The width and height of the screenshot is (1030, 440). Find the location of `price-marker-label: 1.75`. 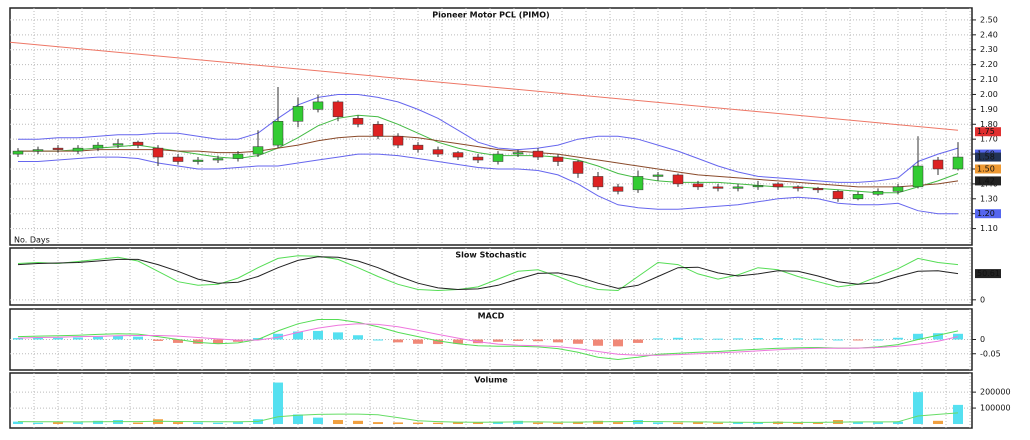

price-marker-label: 1.75 is located at coordinates (986, 131).